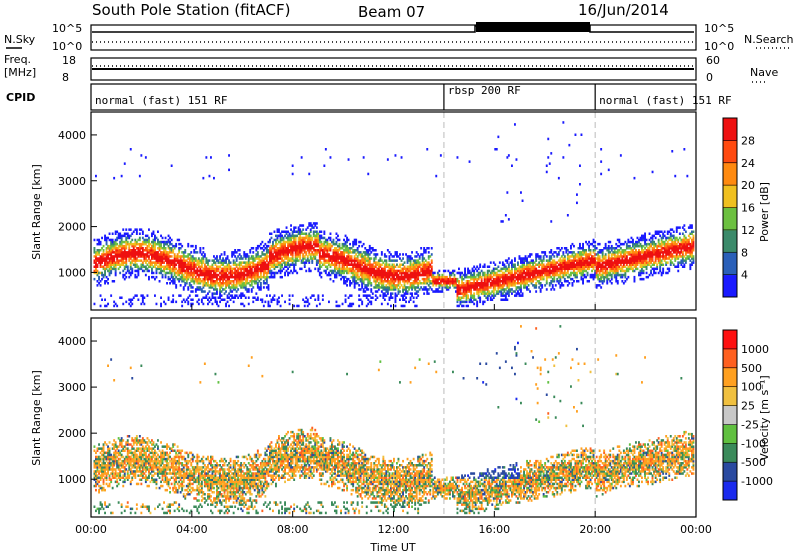 This screenshot has height=554, width=800. What do you see at coordinates (20, 39) in the screenshot?
I see `nsky-label: N.Sky` at bounding box center [20, 39].